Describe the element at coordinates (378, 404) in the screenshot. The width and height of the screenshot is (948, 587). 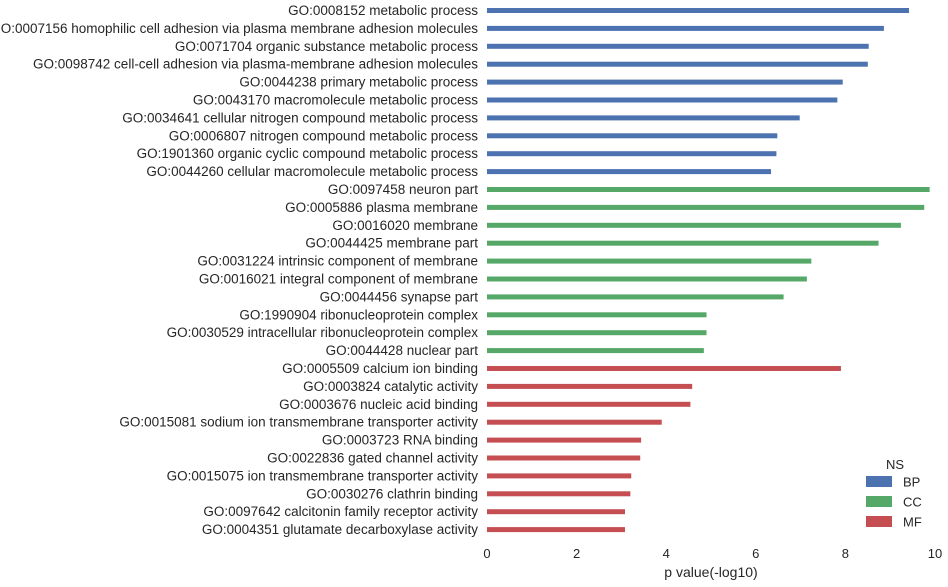
I see `category-label: GO:0003676 nucleic acid binding` at that location.